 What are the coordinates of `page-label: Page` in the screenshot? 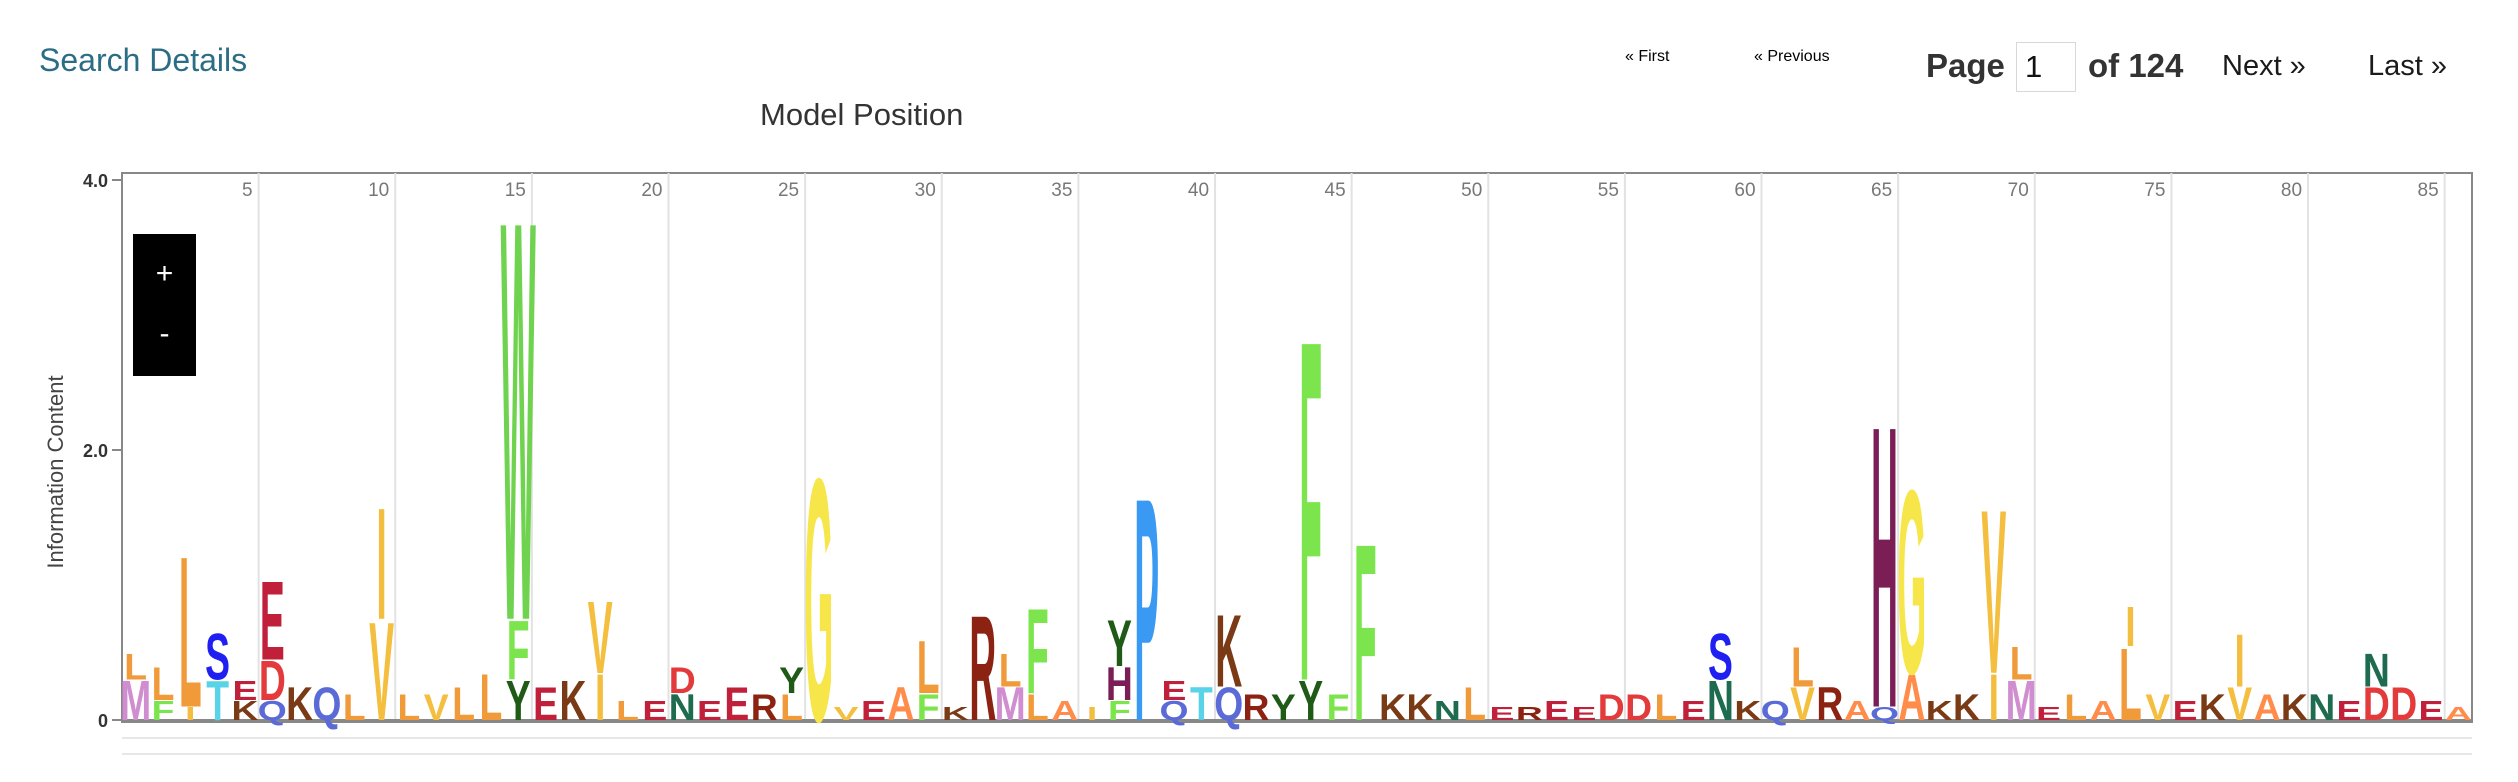 It's located at (1965, 65).